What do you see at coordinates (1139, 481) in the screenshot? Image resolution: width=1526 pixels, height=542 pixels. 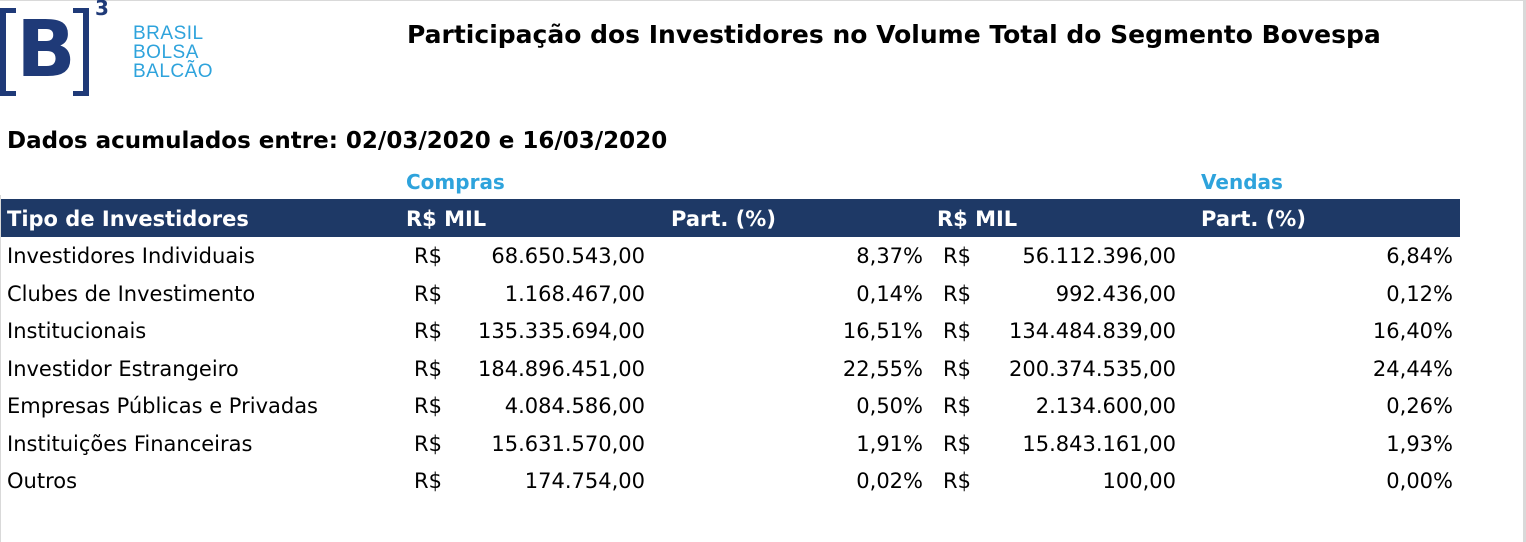 I see `vendas-value-cell: 100,00` at bounding box center [1139, 481].